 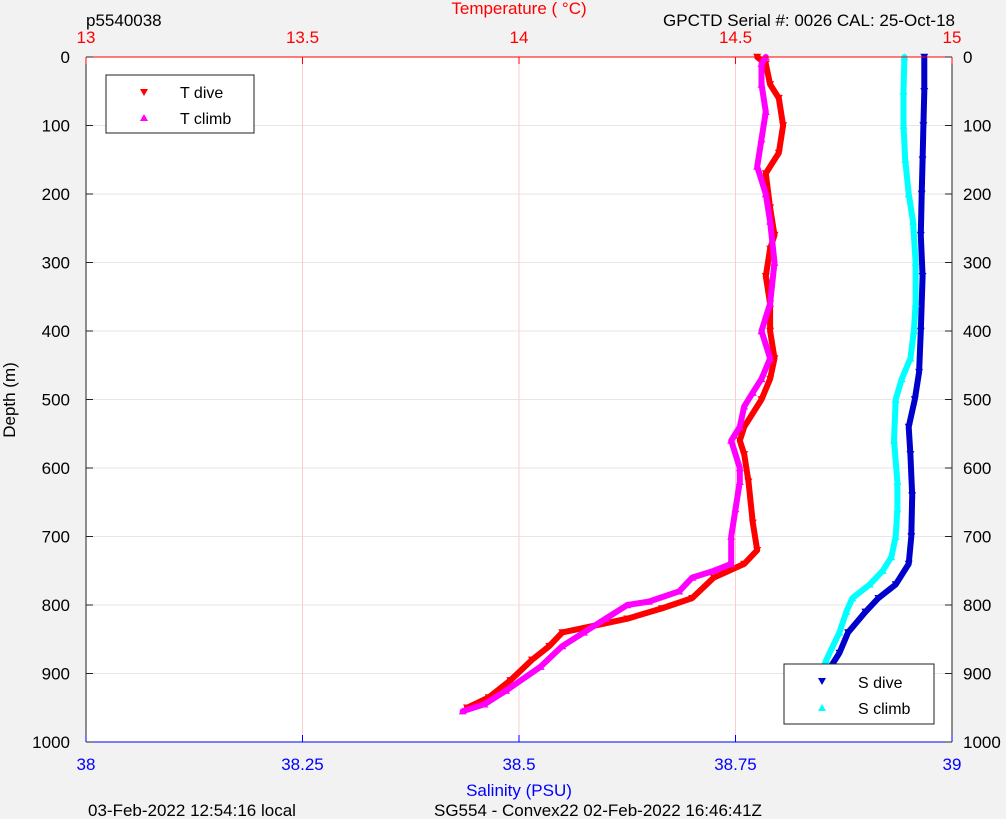 What do you see at coordinates (302, 764) in the screenshot?
I see `salinity-tick-label: 38.25` at bounding box center [302, 764].